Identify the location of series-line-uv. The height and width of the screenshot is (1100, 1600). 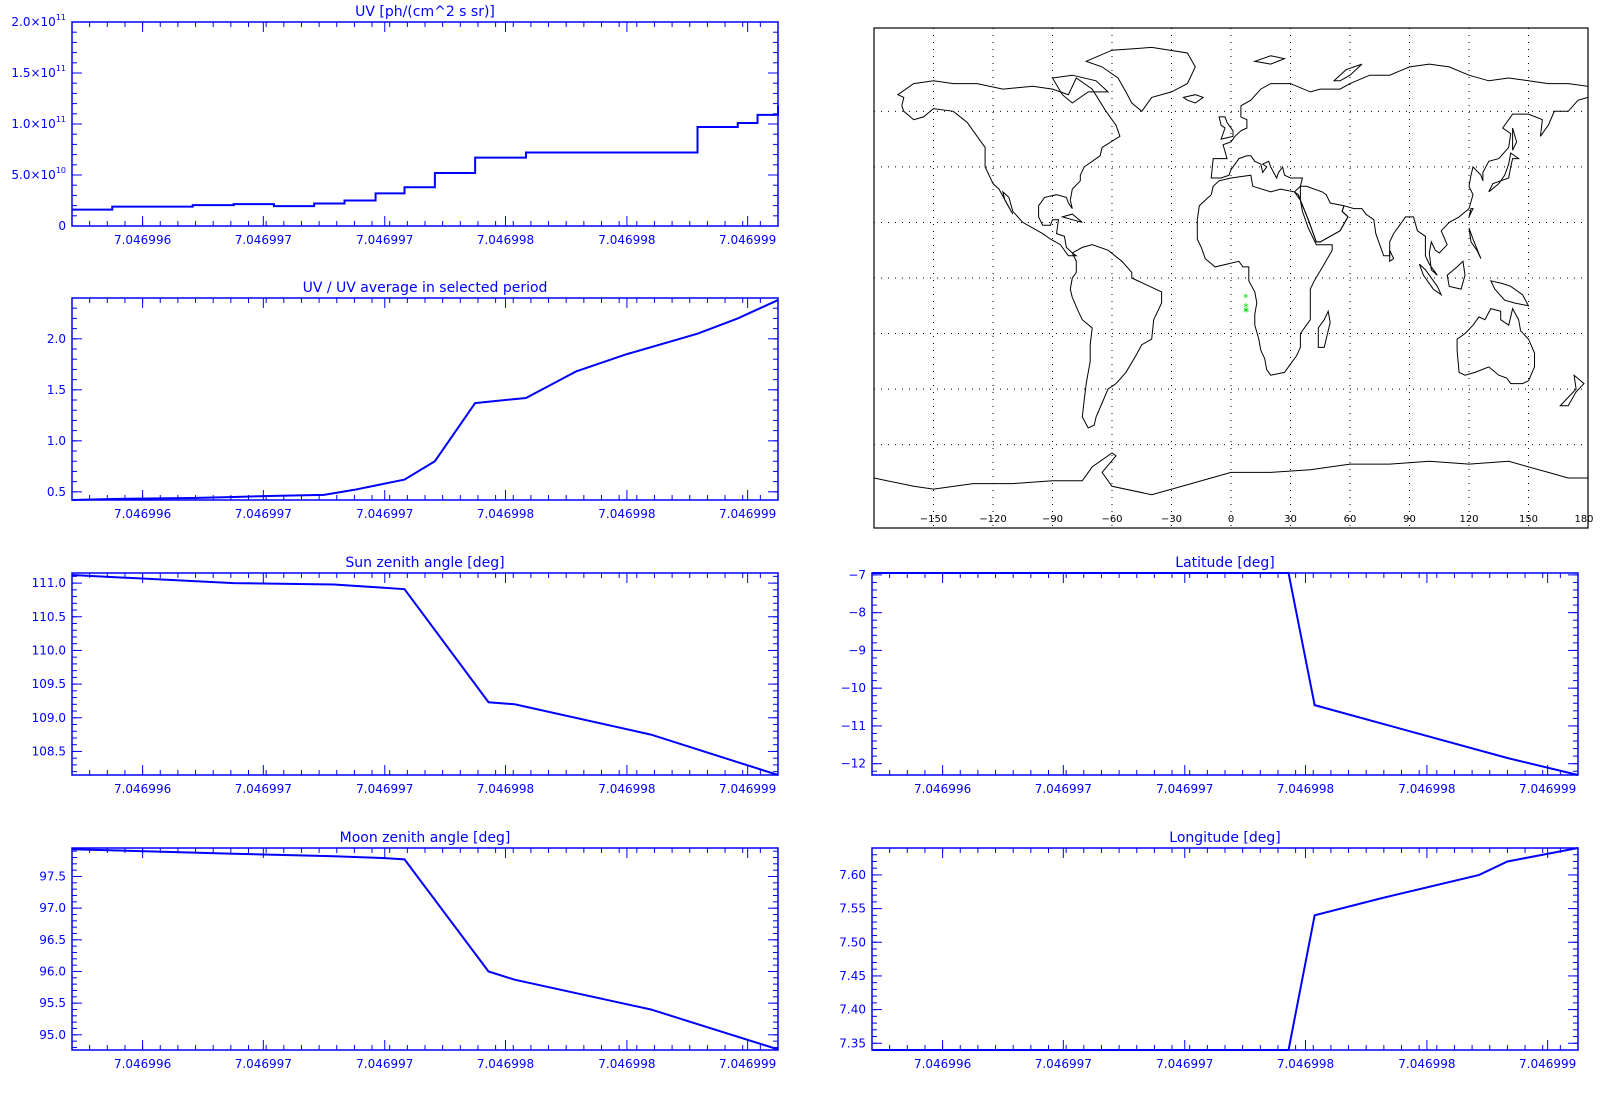
(425, 158).